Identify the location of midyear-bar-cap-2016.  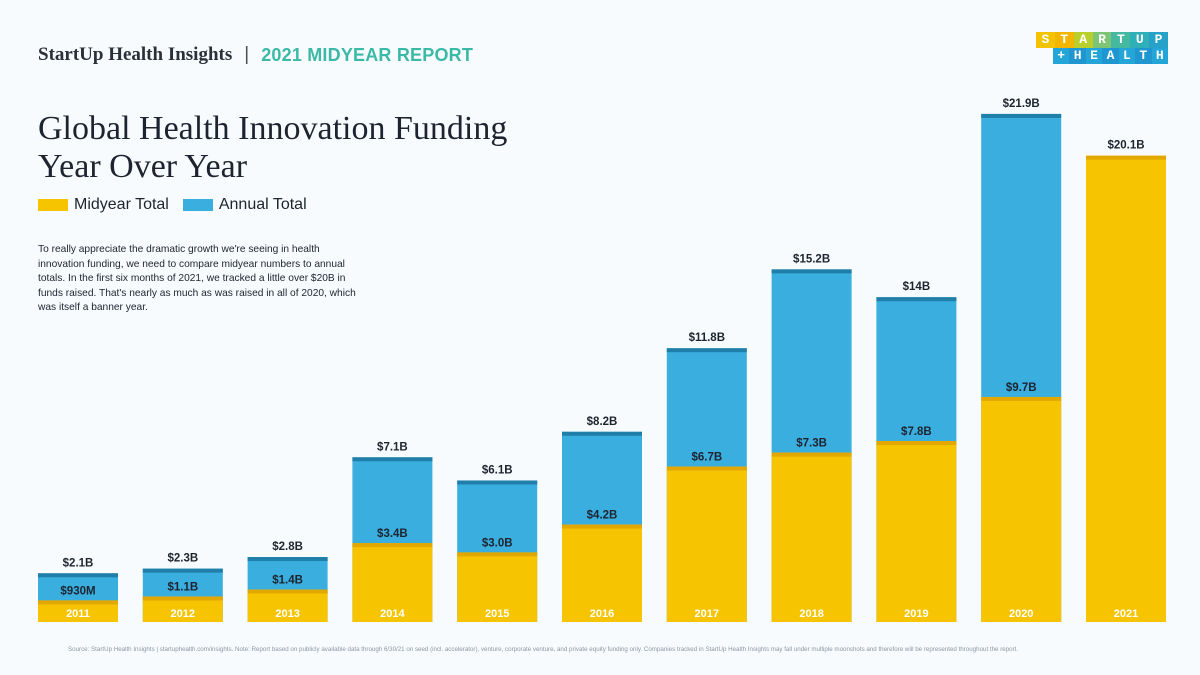
(602, 526).